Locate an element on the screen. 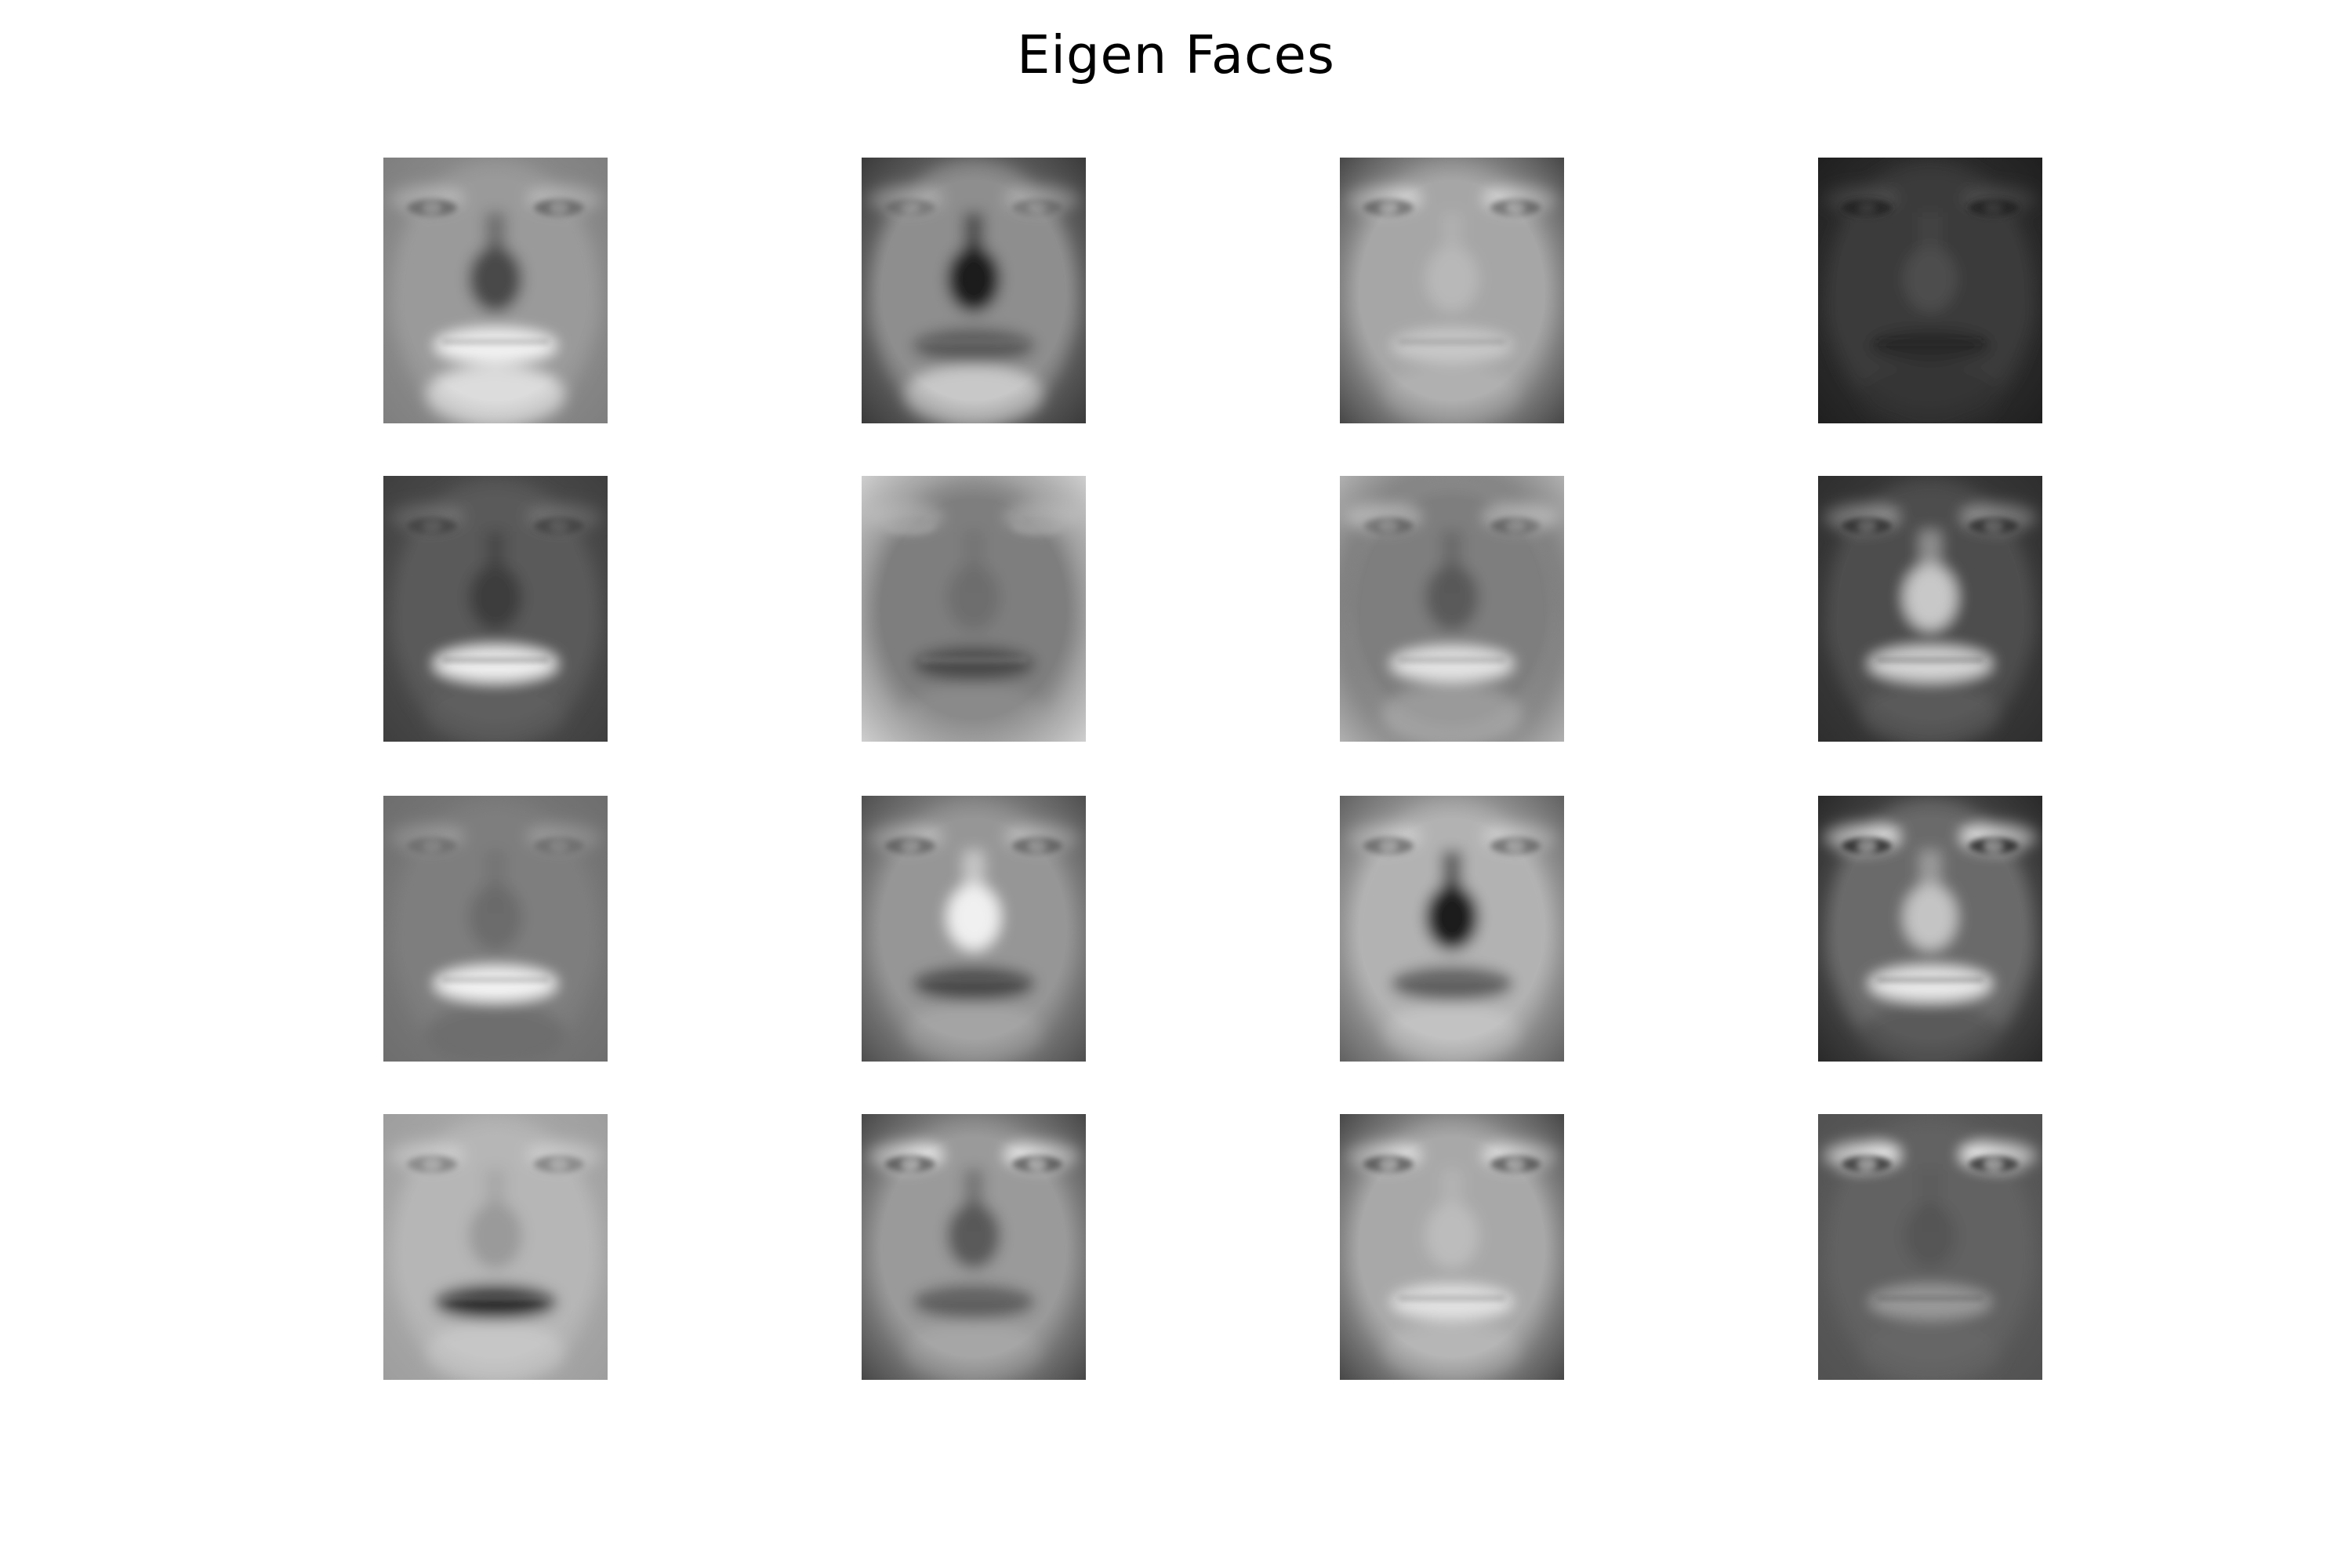  eigenface-10-image is located at coordinates (974, 929).